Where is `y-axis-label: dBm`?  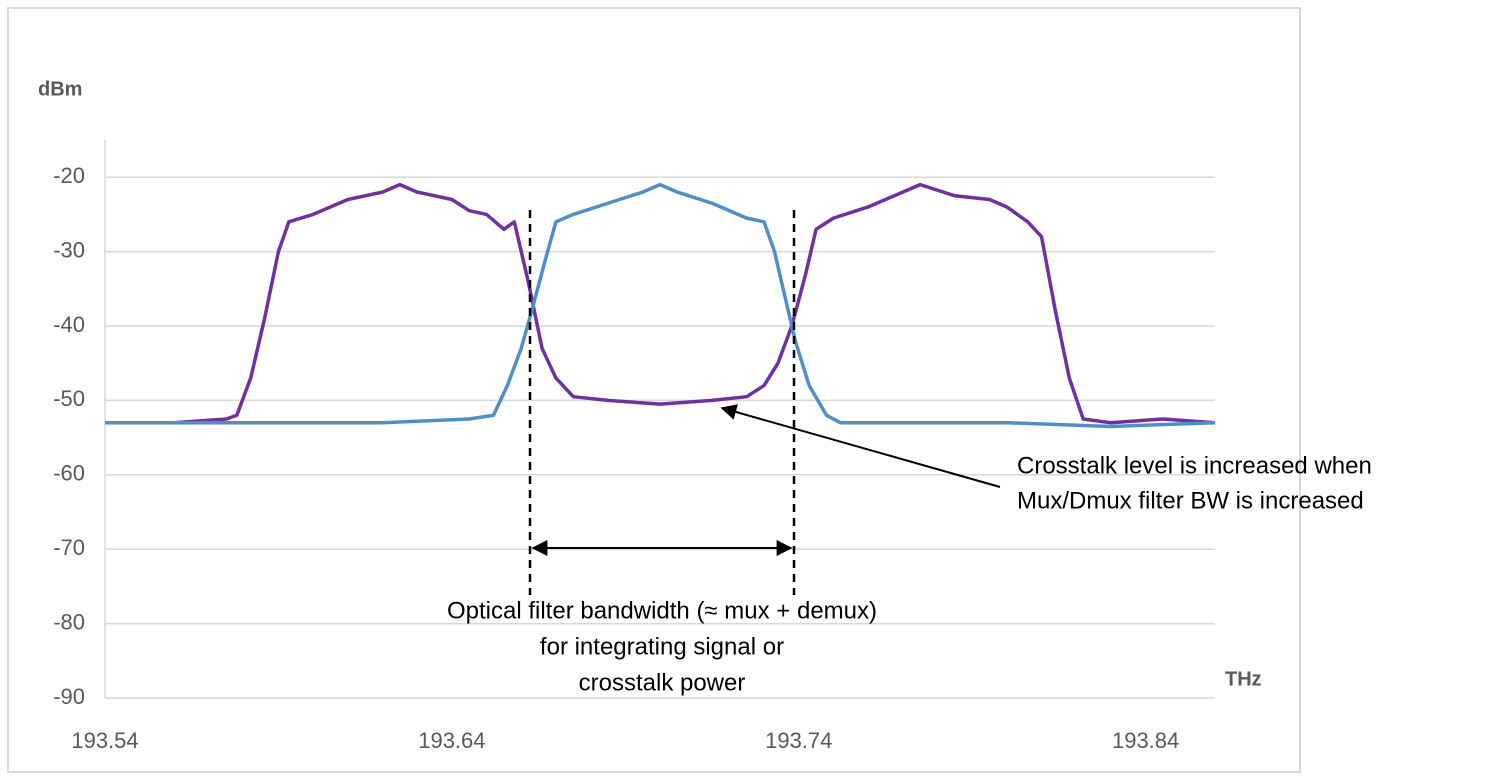
y-axis-label: dBm is located at coordinates (60, 89).